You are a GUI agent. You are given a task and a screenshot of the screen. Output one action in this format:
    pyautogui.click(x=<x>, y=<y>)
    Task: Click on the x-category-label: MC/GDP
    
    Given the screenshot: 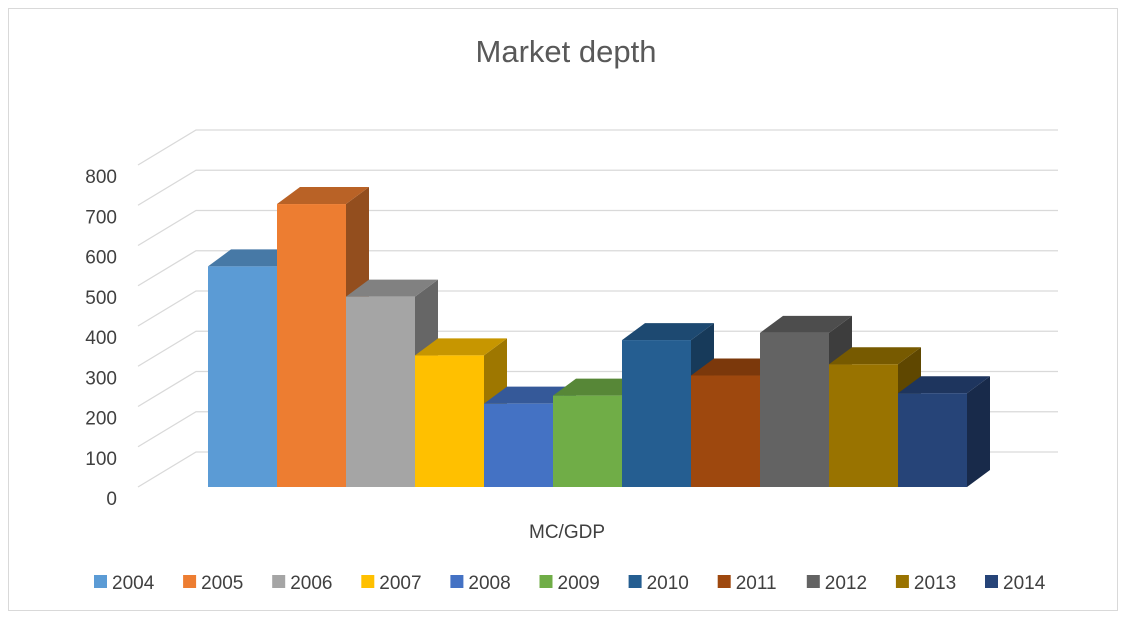 What is the action you would take?
    pyautogui.click(x=567, y=532)
    